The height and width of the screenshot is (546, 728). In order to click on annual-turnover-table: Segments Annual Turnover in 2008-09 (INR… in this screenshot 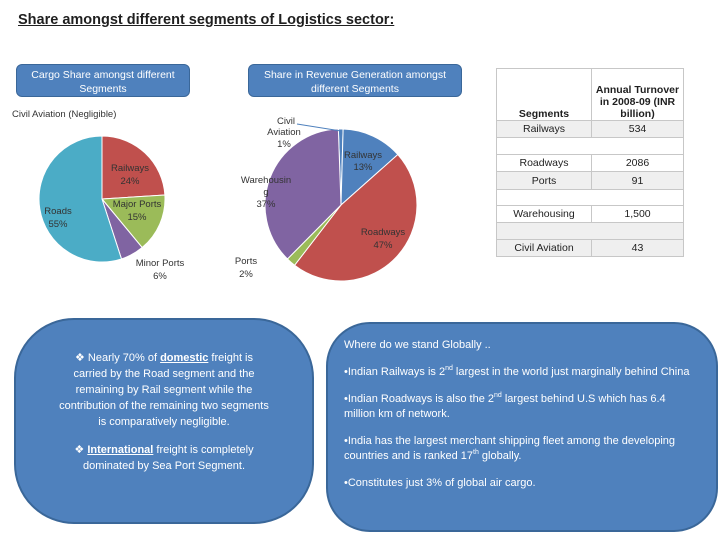, I will do `click(590, 162)`.